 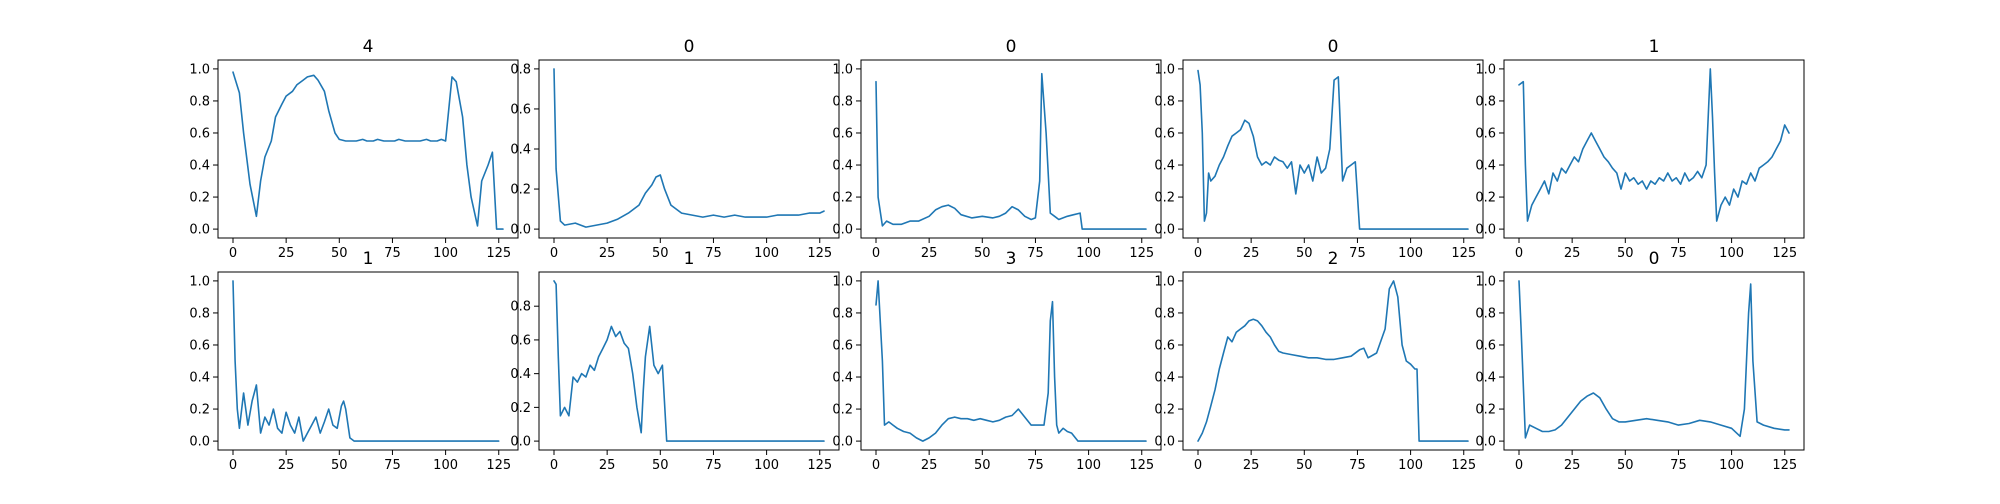 What do you see at coordinates (1011, 259) in the screenshot?
I see `subplot-title: 3` at bounding box center [1011, 259].